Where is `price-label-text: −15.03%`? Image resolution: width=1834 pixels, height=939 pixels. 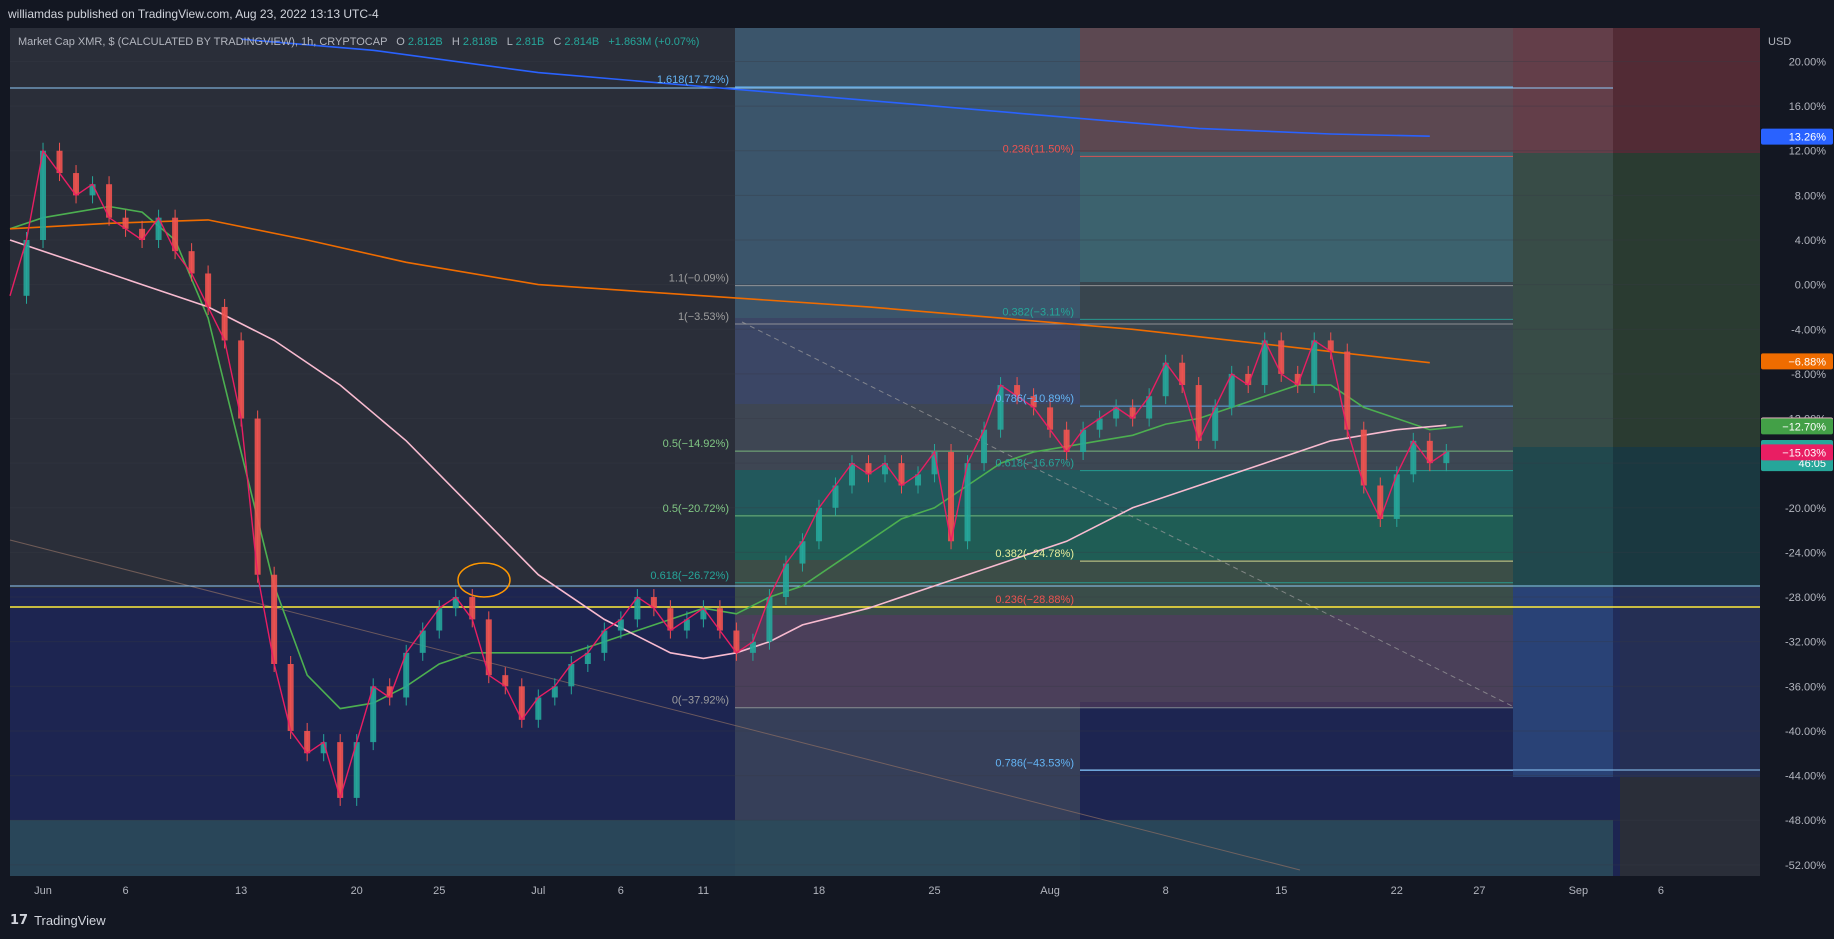 price-label-text: −15.03% is located at coordinates (1804, 453).